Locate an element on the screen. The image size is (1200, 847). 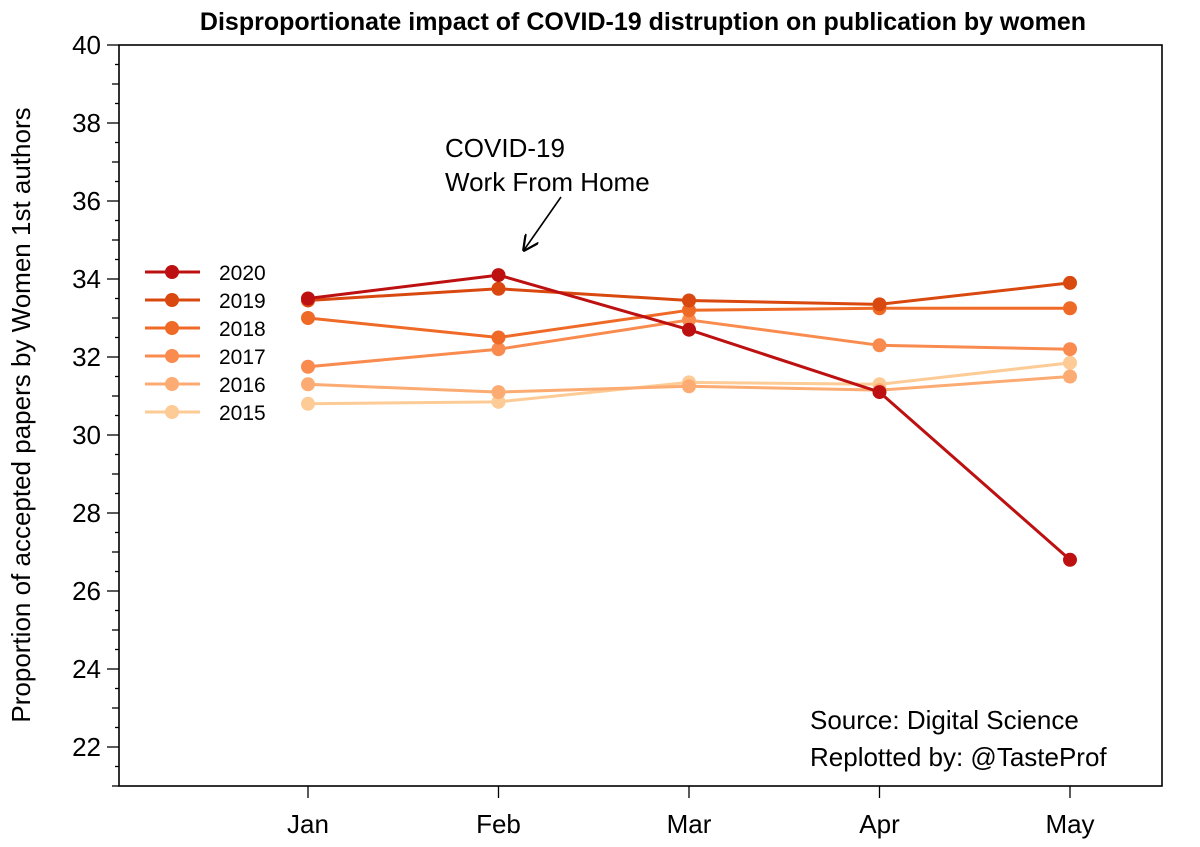
y-tick-label: 24 is located at coordinates (86, 669).